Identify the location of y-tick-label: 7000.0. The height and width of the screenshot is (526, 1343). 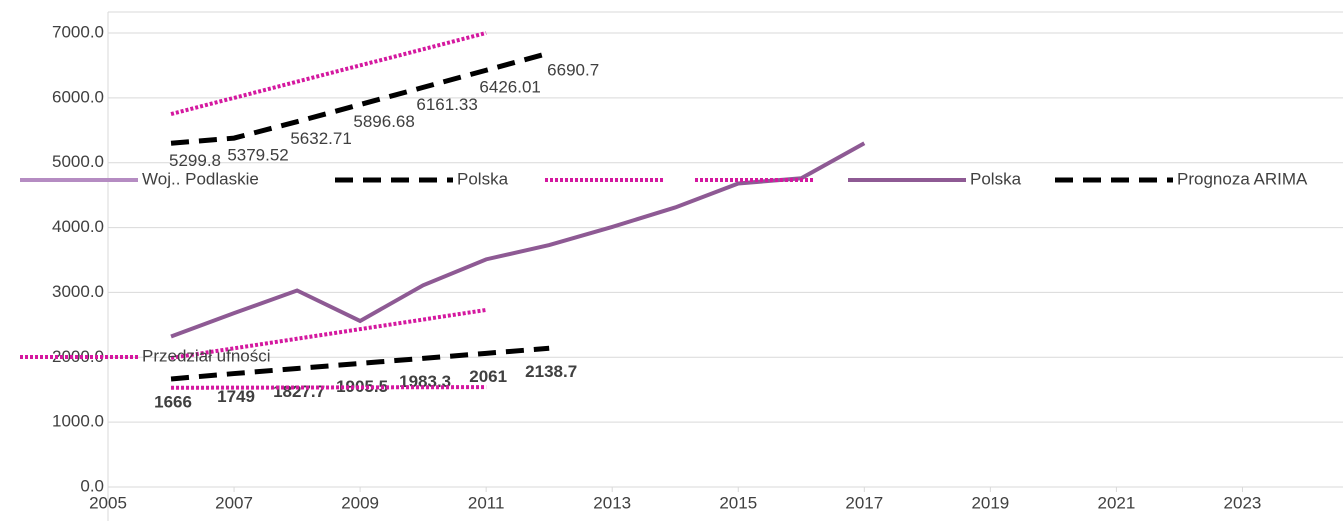
(78, 31).